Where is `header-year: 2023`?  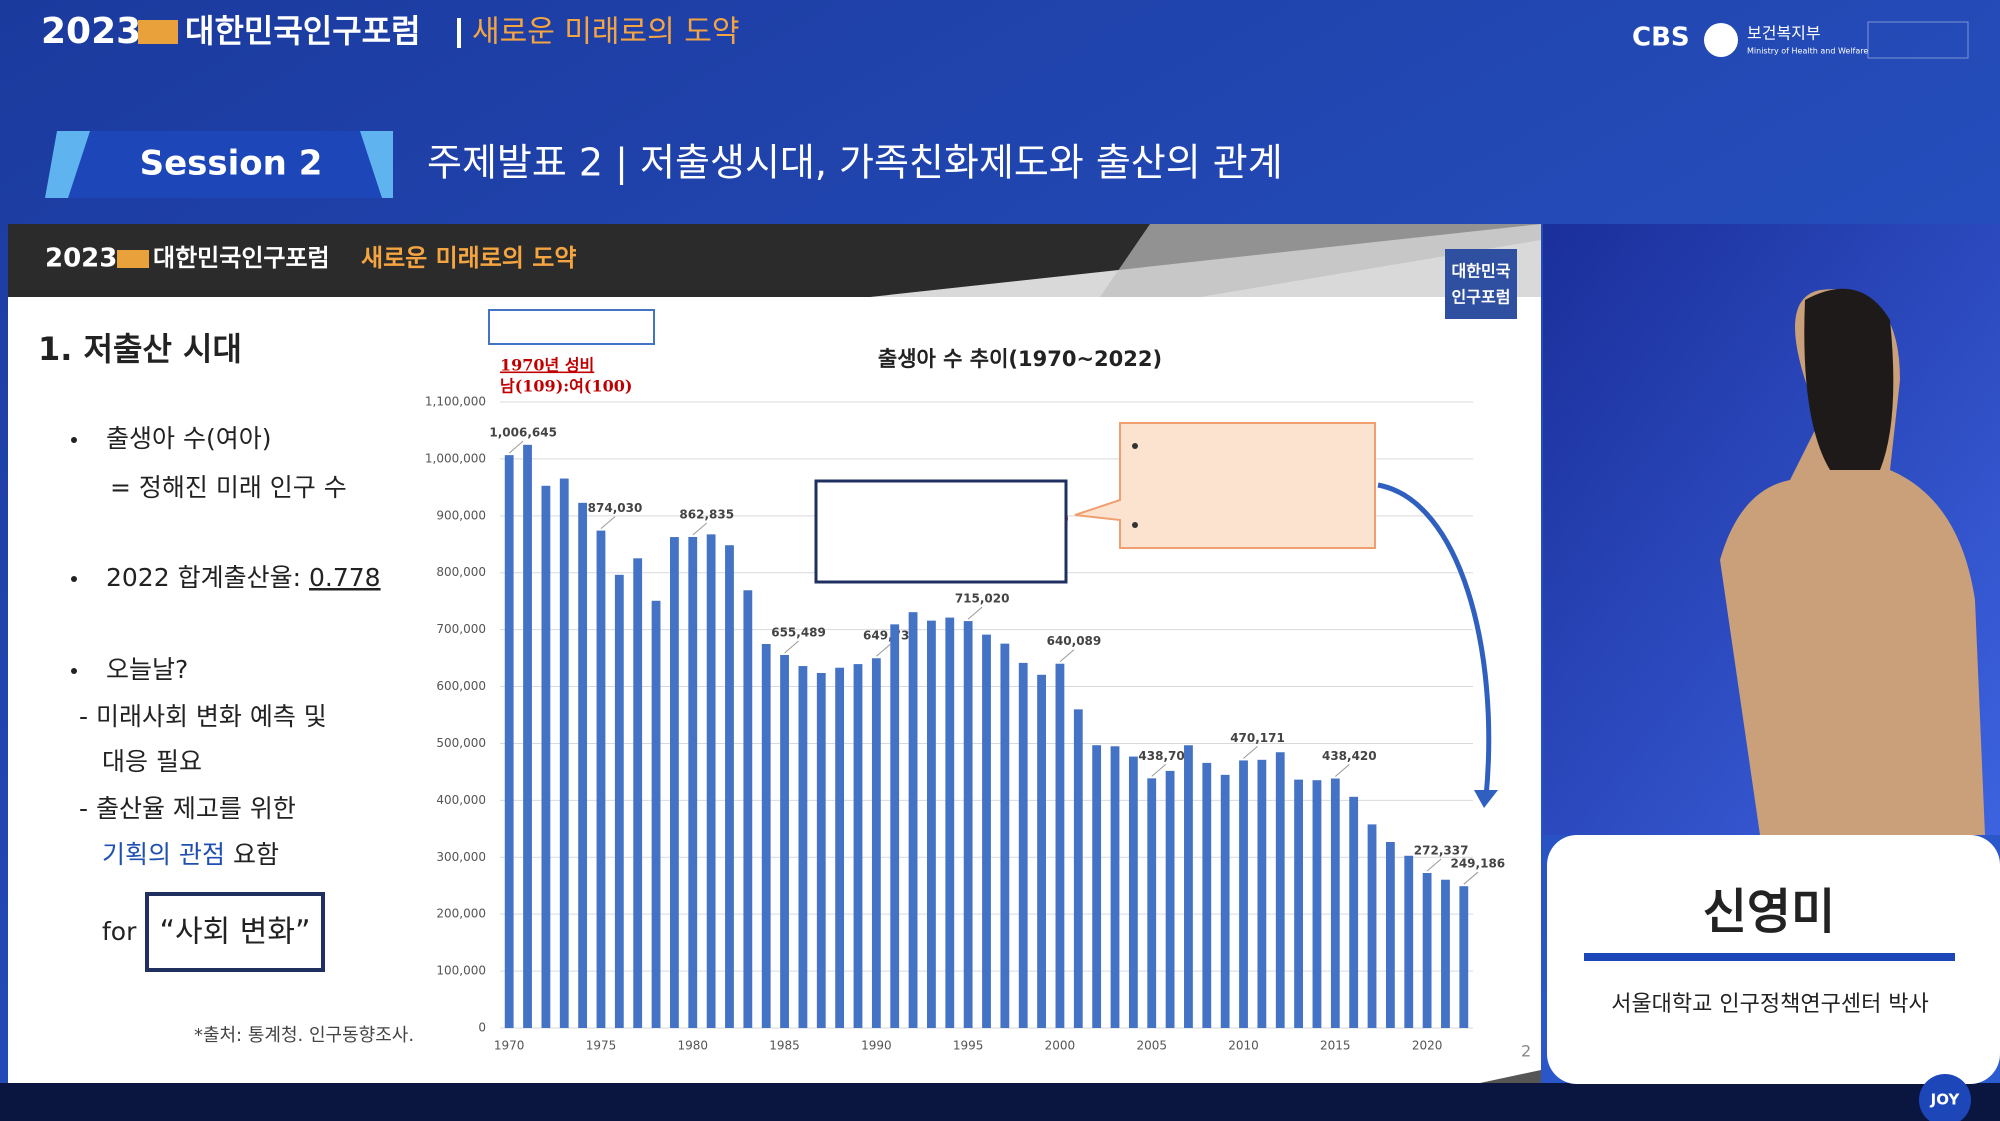 header-year: 2023 is located at coordinates (91, 31).